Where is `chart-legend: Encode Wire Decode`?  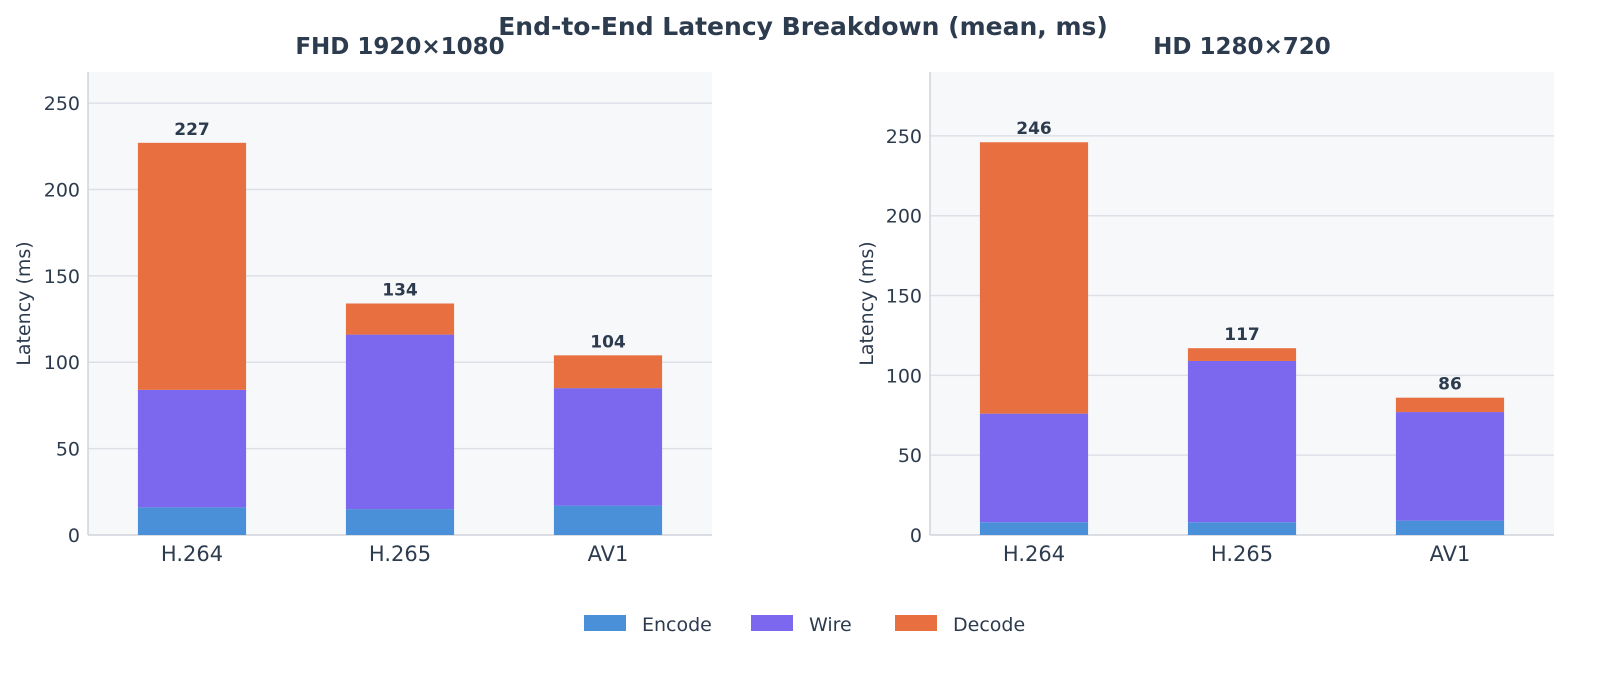
chart-legend: Encode Wire Decode is located at coordinates (804, 625).